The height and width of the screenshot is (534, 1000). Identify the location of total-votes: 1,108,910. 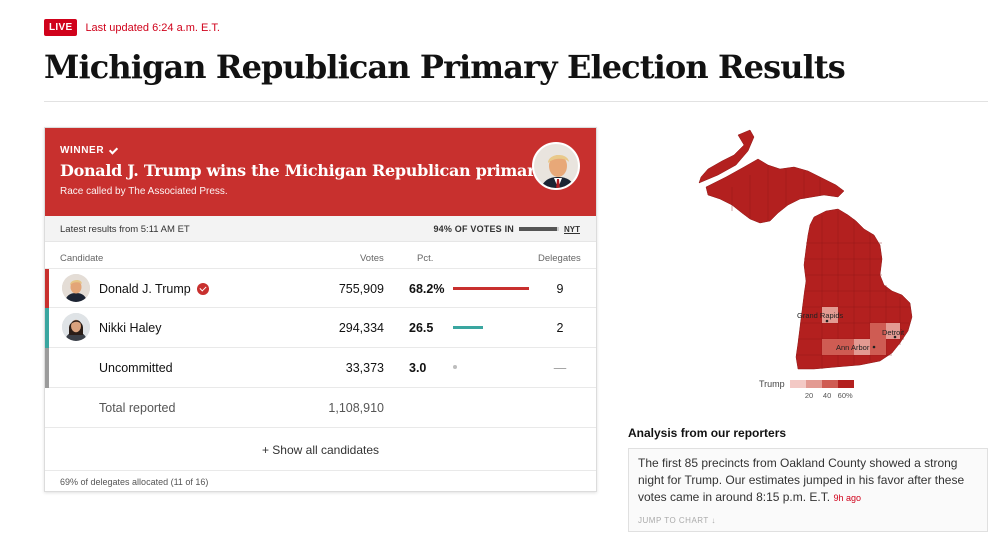
(356, 408).